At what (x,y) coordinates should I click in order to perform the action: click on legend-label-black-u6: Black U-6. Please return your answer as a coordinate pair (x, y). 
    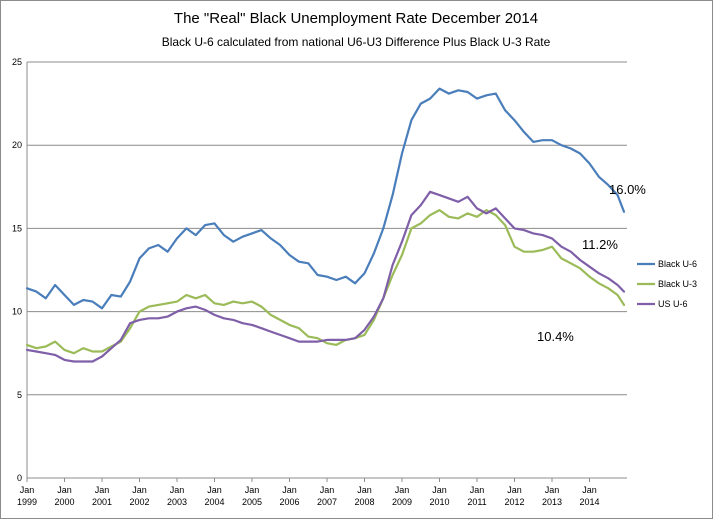
    Looking at the image, I should click on (677, 264).